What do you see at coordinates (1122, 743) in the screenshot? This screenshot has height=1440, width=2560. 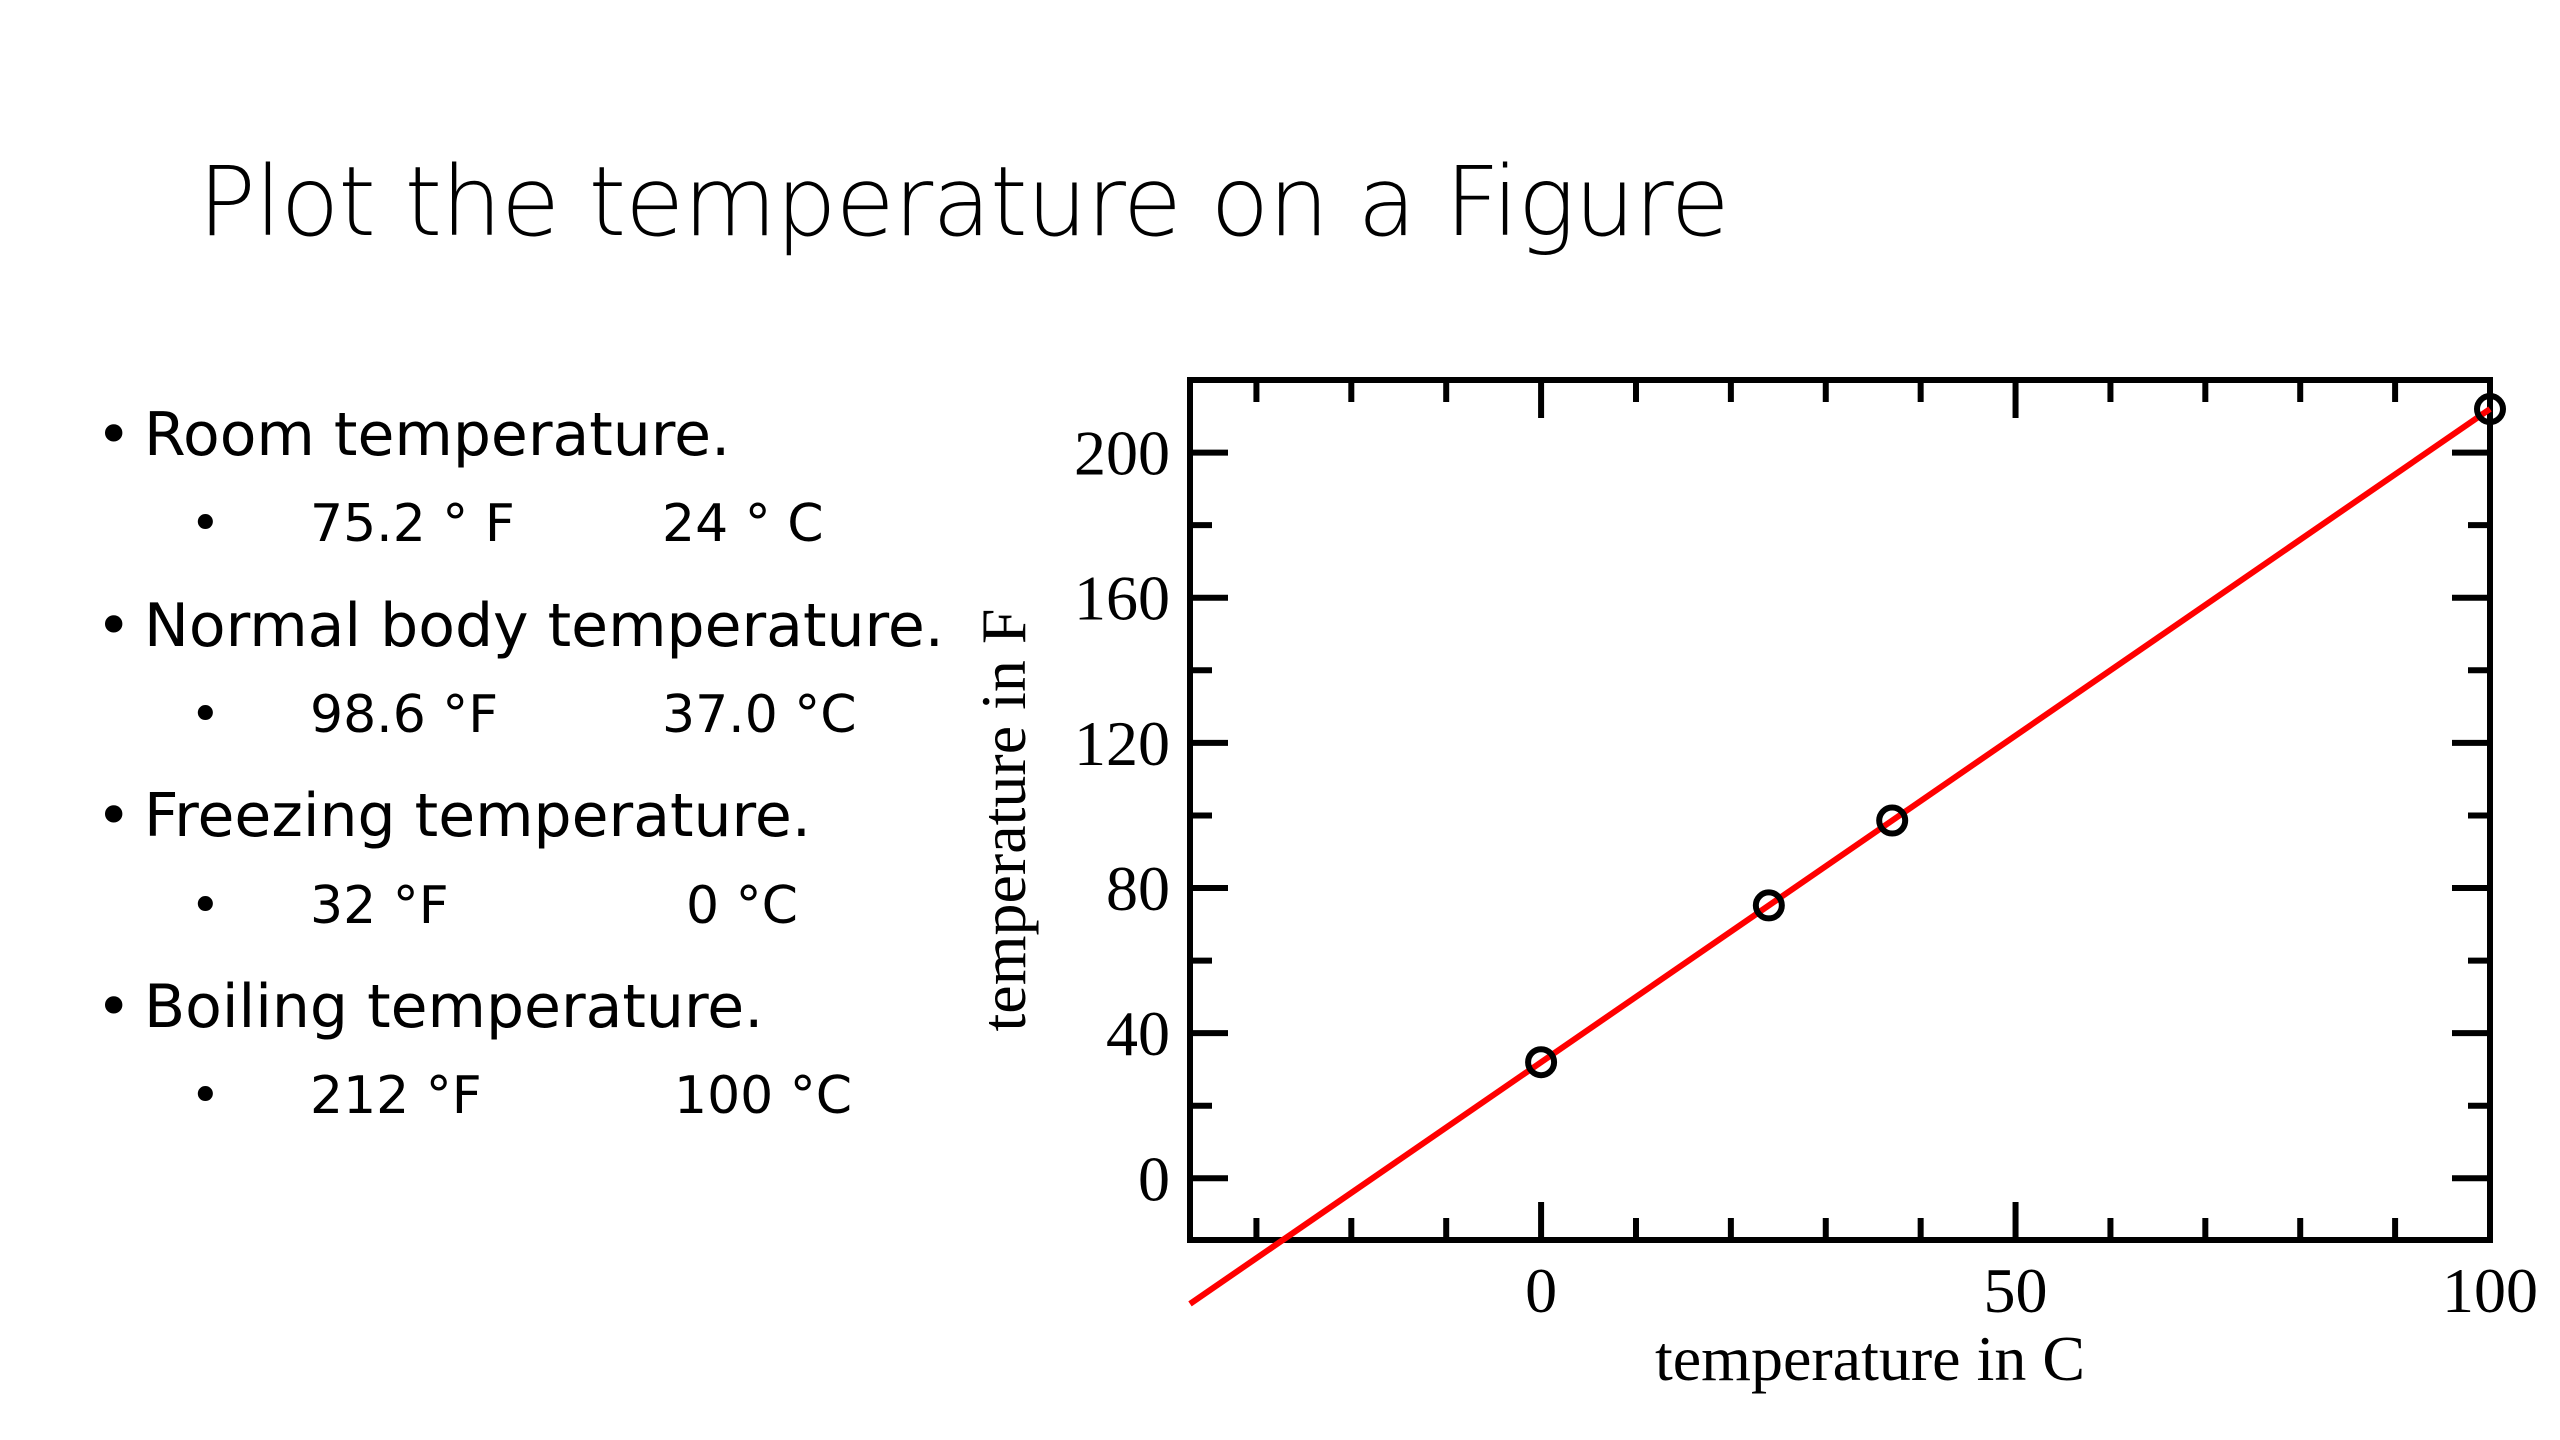 I see `y-tick-label: 120` at bounding box center [1122, 743].